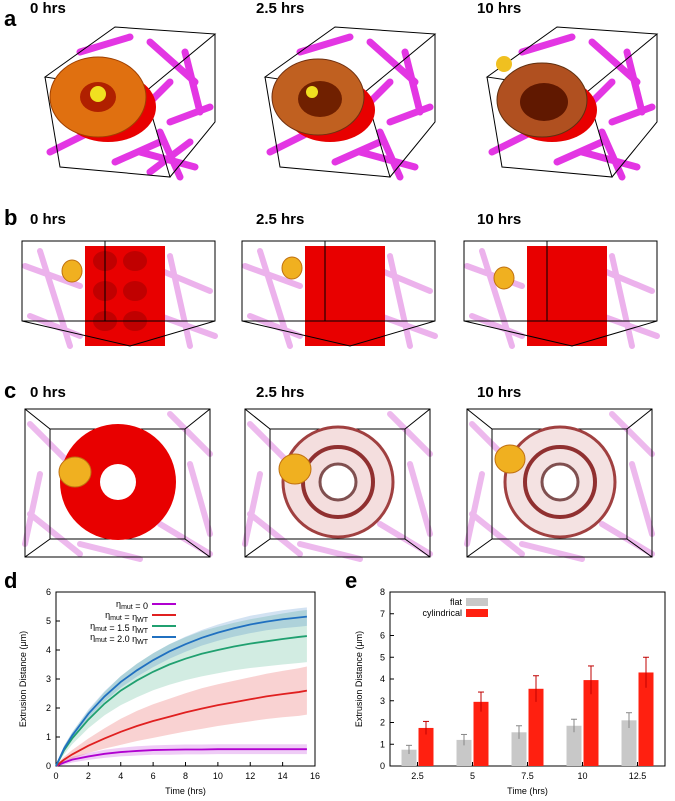 The width and height of the screenshot is (675, 801). I want to click on bar-cylindrical-7.5, so click(536, 727).